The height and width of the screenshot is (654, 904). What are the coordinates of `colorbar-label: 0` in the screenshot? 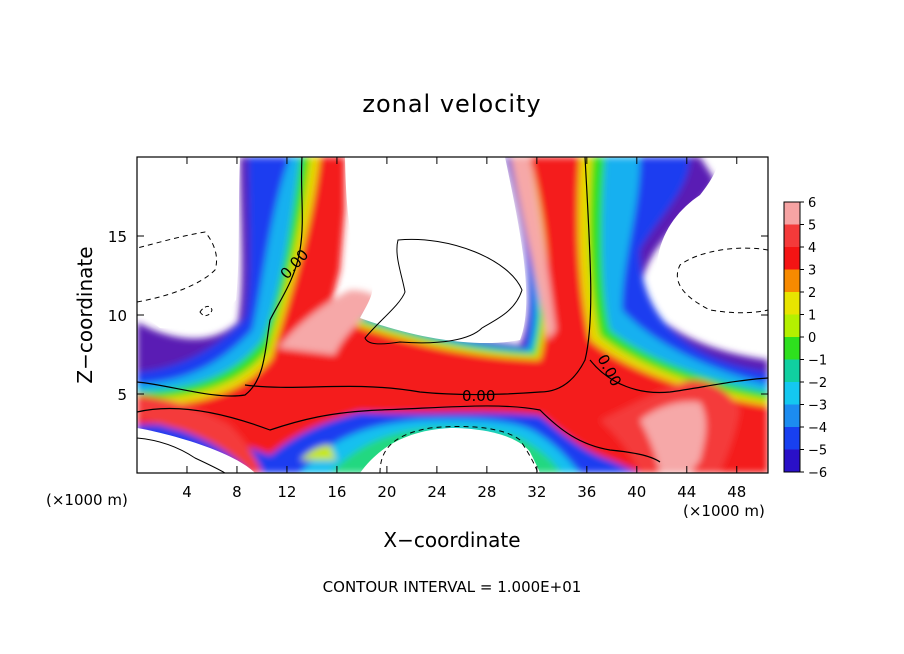 It's located at (812, 338).